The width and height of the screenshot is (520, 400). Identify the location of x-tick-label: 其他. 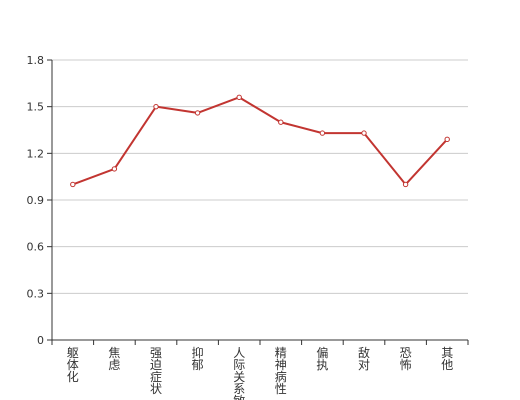
(447, 359).